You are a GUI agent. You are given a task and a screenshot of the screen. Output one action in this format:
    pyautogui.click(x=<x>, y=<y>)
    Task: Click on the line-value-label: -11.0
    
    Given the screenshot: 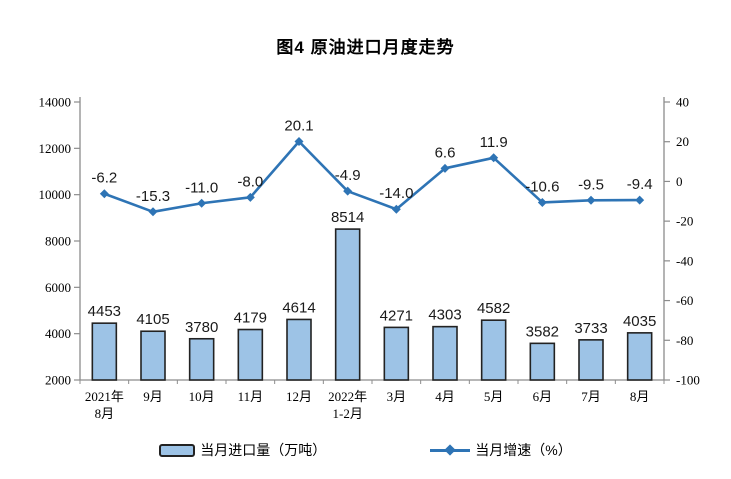 What is the action you would take?
    pyautogui.click(x=201, y=187)
    